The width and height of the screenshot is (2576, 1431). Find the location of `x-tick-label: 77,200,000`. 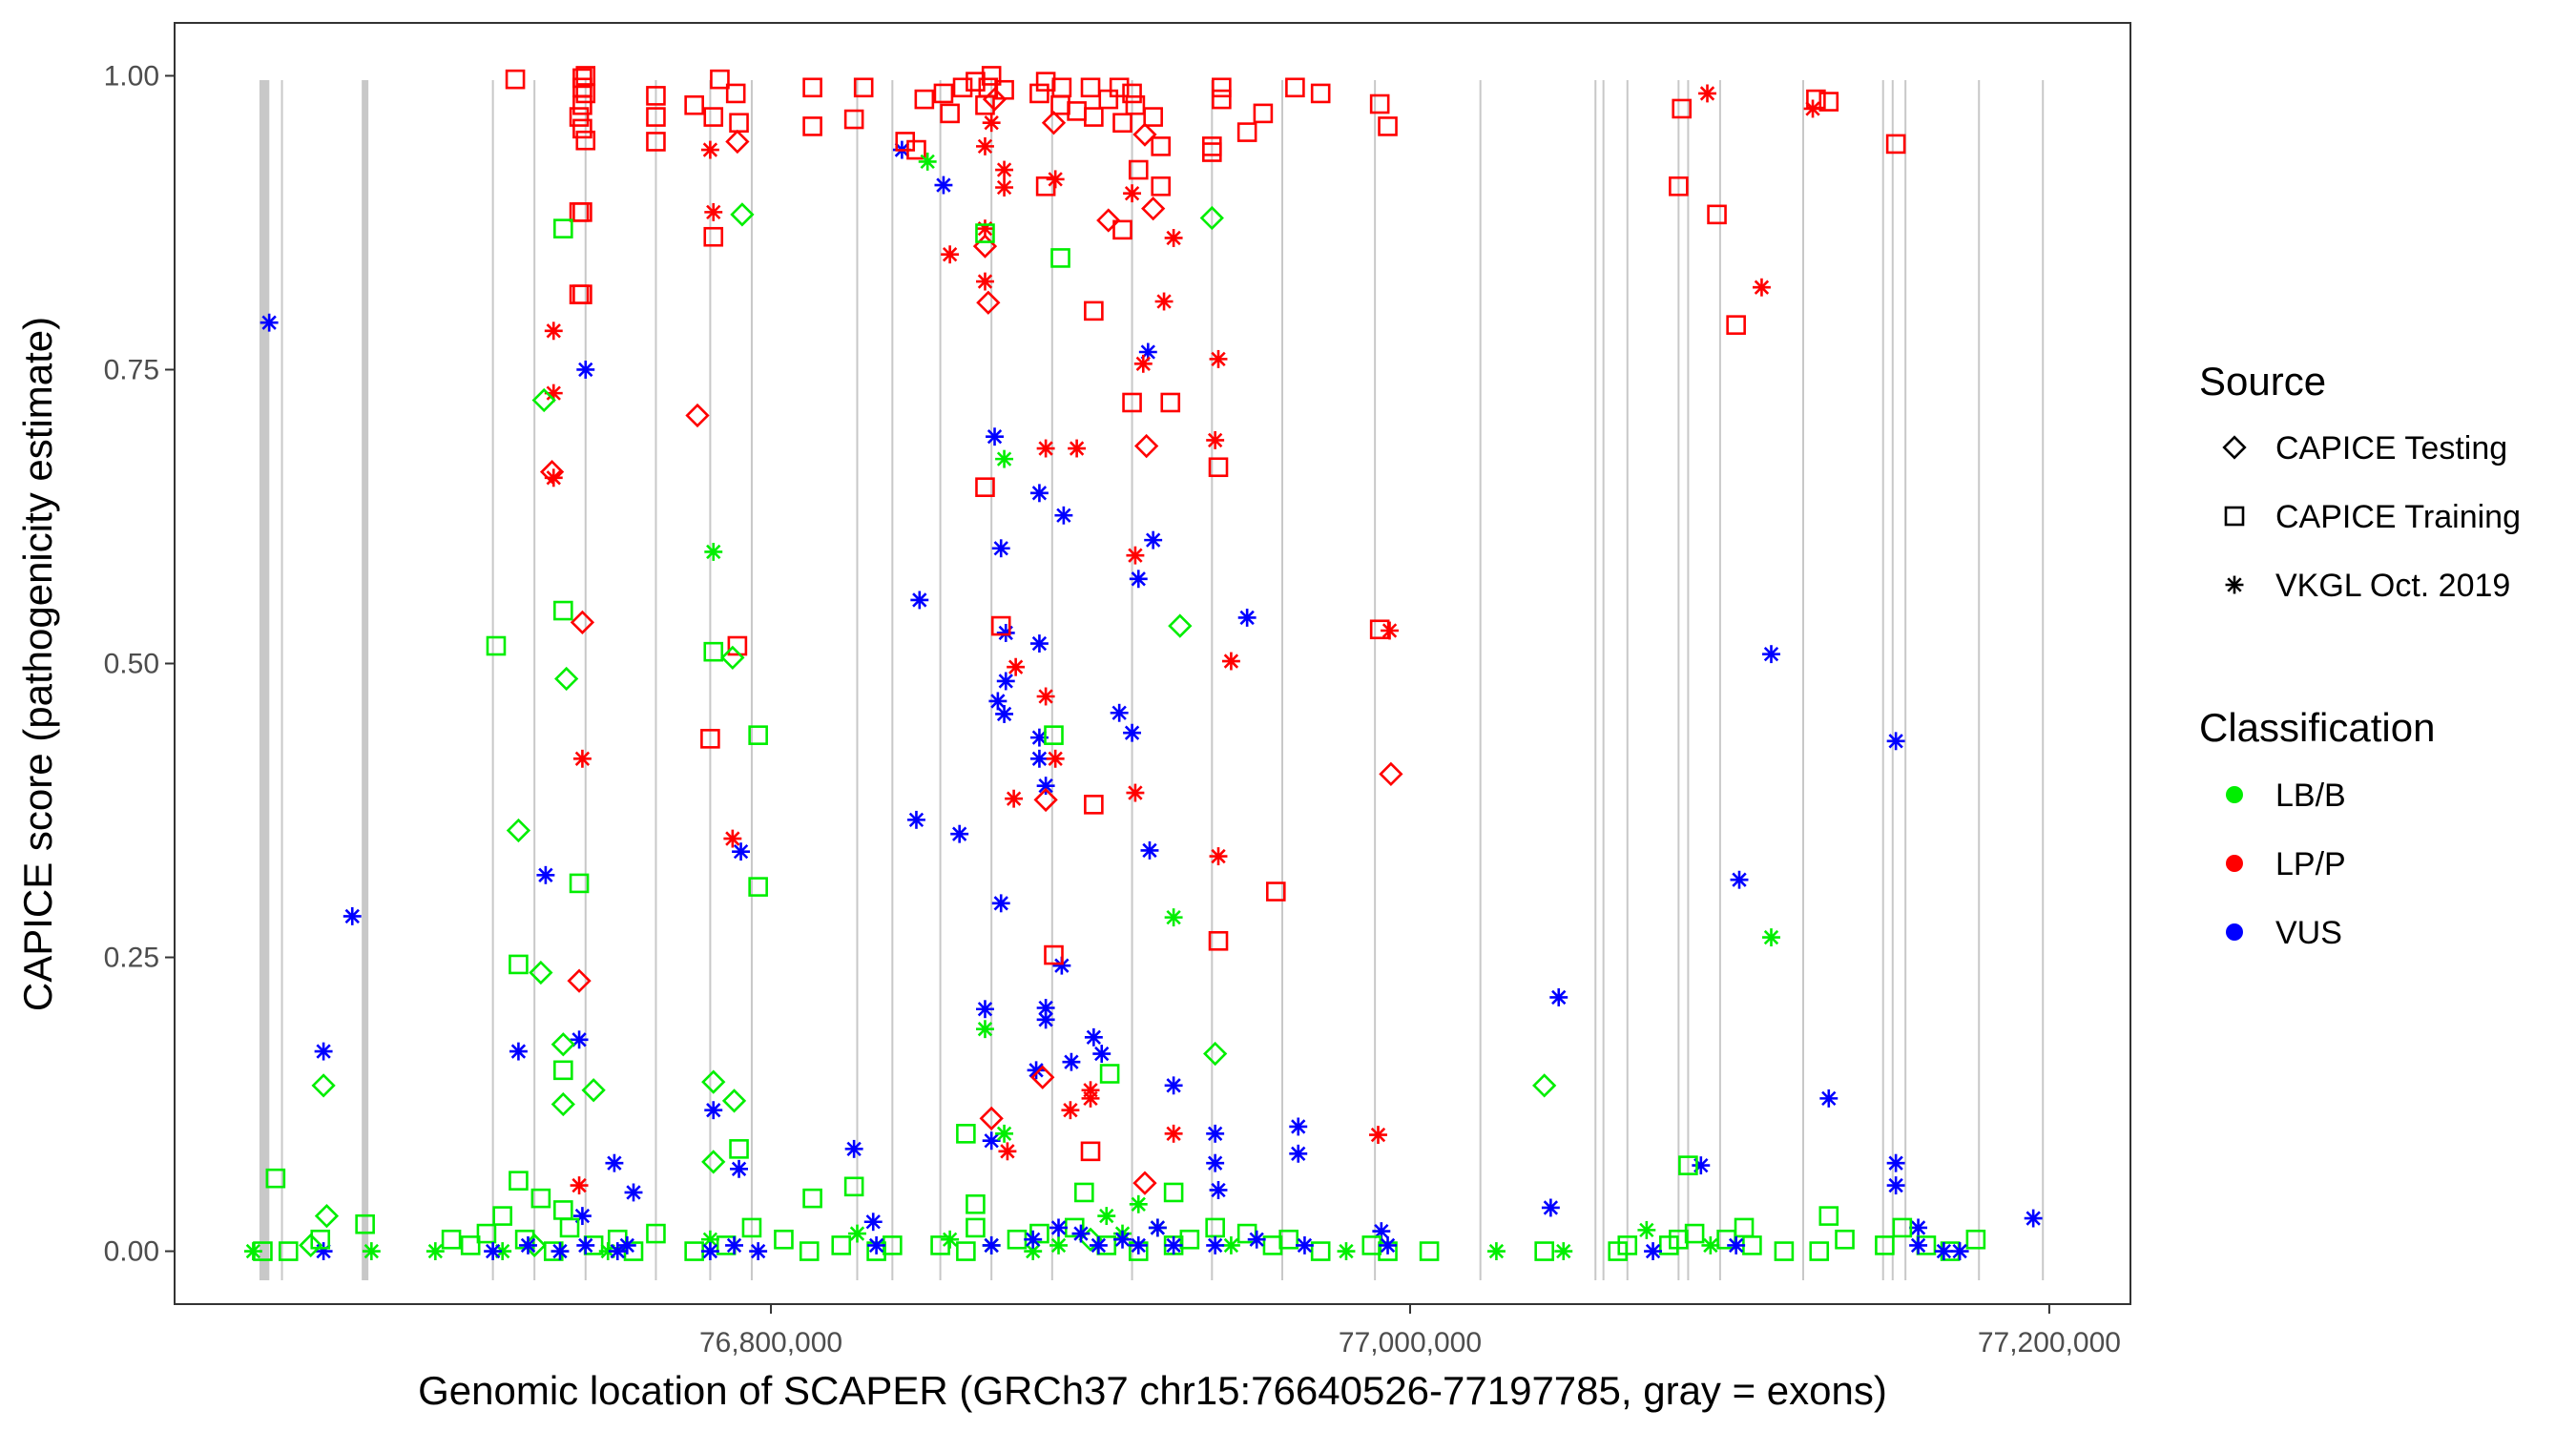

x-tick-label: 77,200,000 is located at coordinates (2049, 1342).